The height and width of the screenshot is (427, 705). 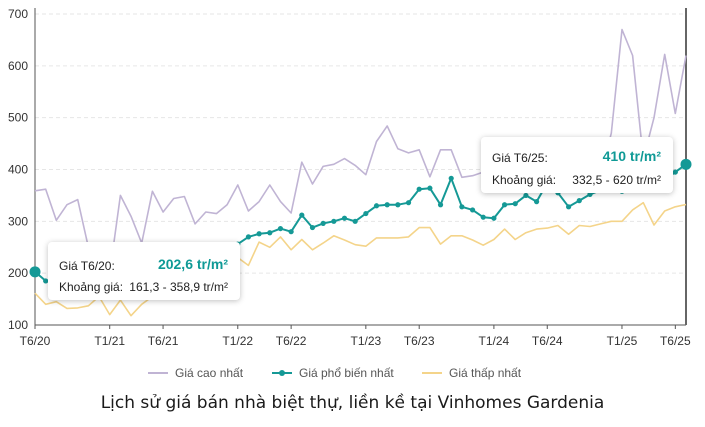 I want to click on y-tick-label: 100, so click(x=18, y=325).